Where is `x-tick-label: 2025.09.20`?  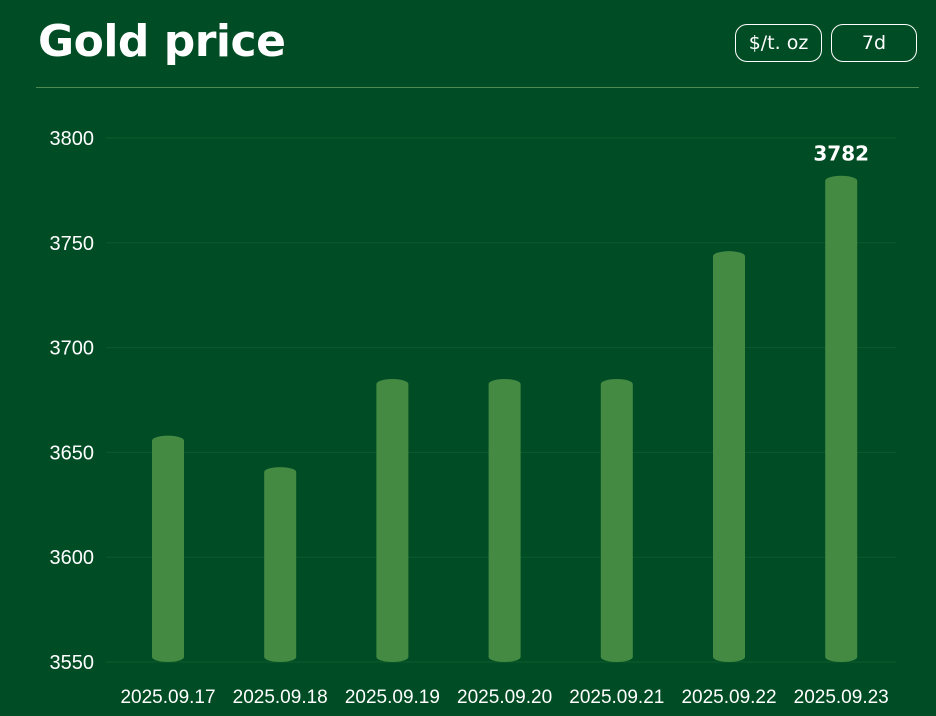 x-tick-label: 2025.09.20 is located at coordinates (504, 697).